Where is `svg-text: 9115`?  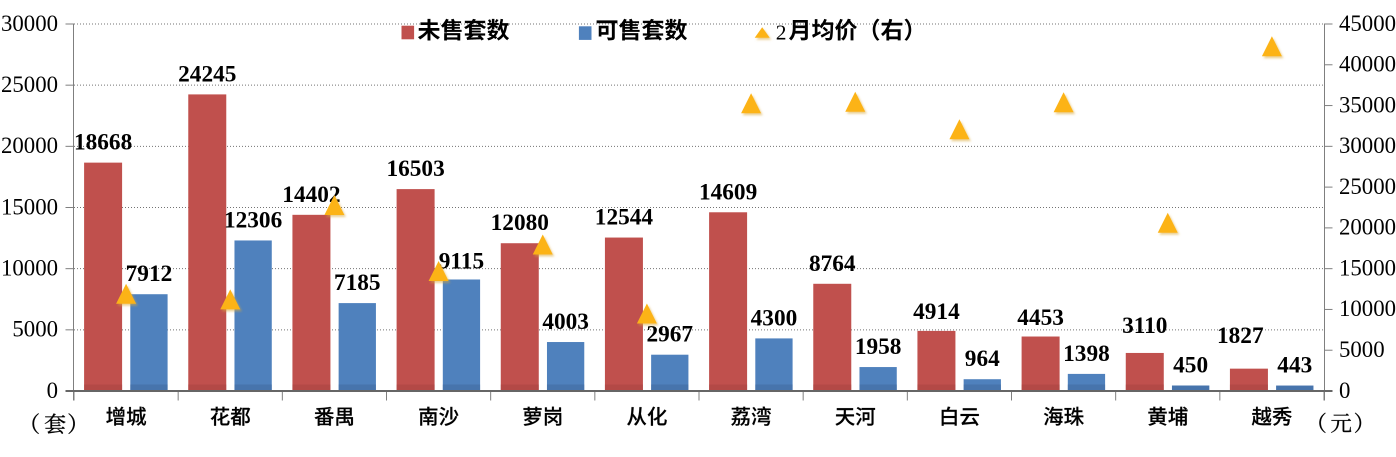 svg-text: 9115 is located at coordinates (461, 261).